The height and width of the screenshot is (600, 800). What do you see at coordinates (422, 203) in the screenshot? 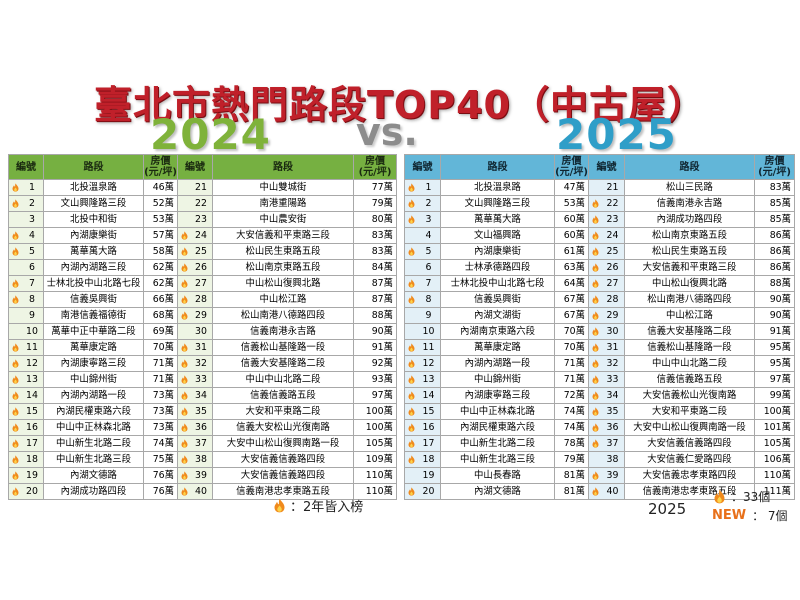
I see `rank-cell: 2` at bounding box center [422, 203].